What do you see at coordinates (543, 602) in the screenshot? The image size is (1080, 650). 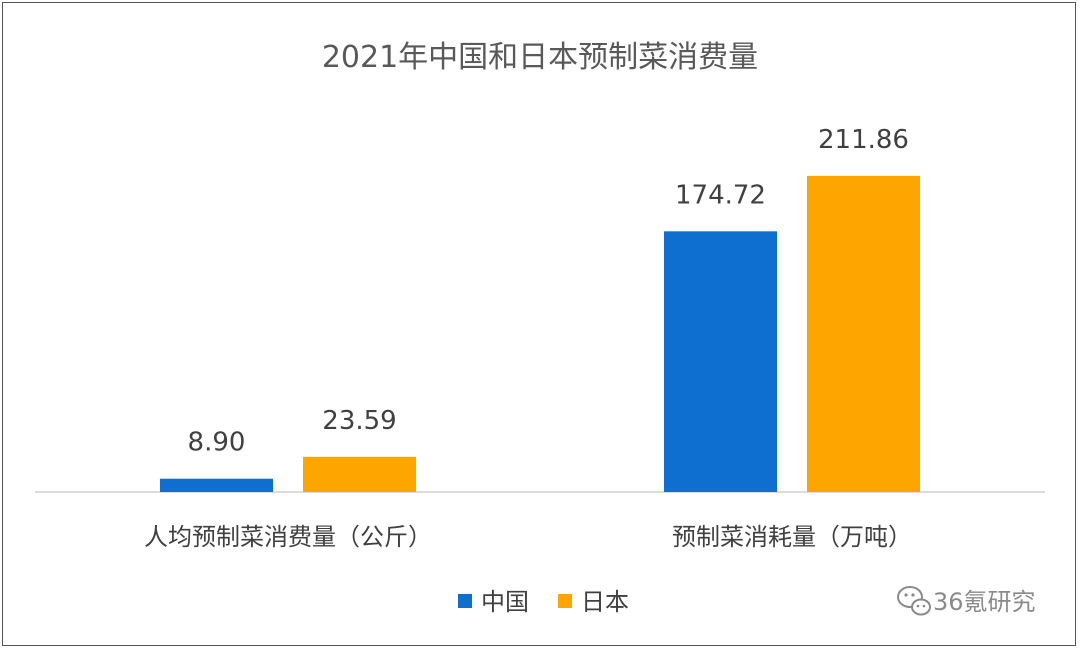 I see `legend: 中国 日本` at bounding box center [543, 602].